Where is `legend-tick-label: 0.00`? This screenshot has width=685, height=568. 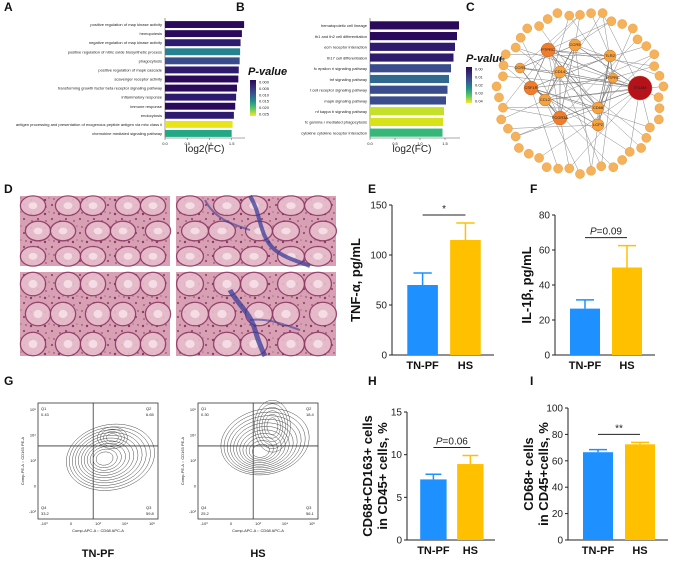 legend-tick-label: 0.00 is located at coordinates (479, 69).